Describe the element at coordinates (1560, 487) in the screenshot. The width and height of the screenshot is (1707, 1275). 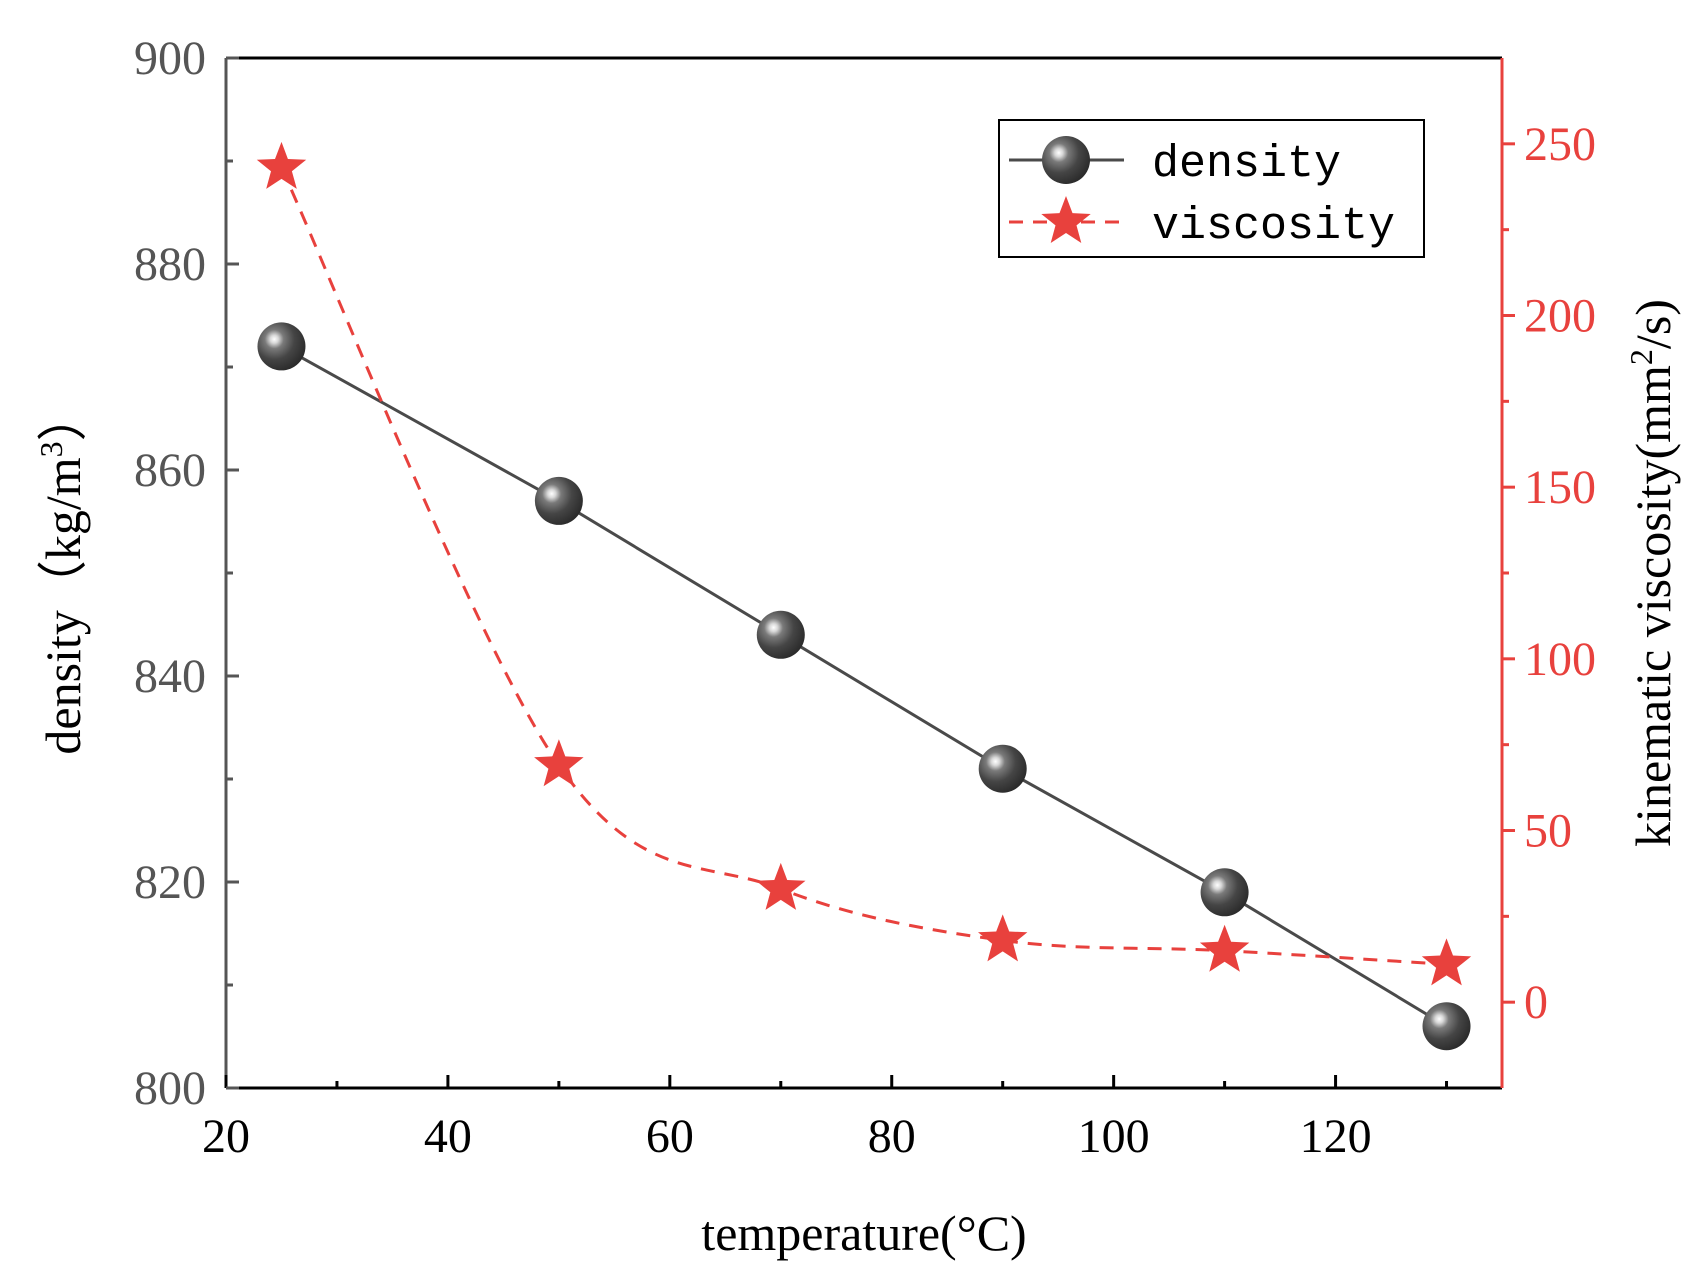
I see `right-tick-label-150: 150` at that location.